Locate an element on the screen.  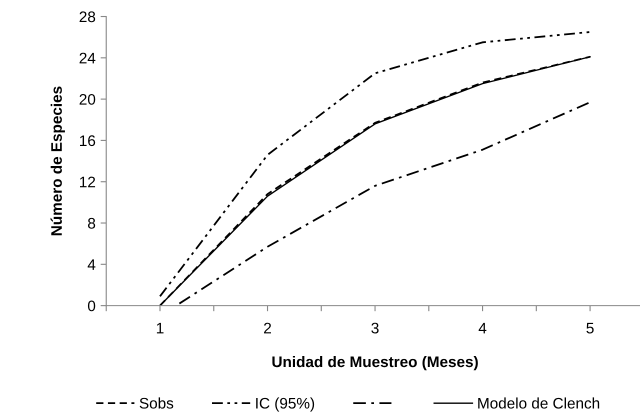
y-tick-label: 4 is located at coordinates (92, 264).